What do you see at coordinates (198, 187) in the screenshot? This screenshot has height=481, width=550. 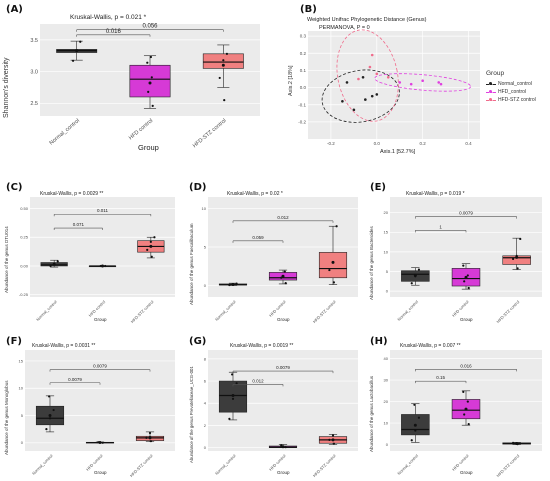 I see `panel-label: (D)` at bounding box center [198, 187].